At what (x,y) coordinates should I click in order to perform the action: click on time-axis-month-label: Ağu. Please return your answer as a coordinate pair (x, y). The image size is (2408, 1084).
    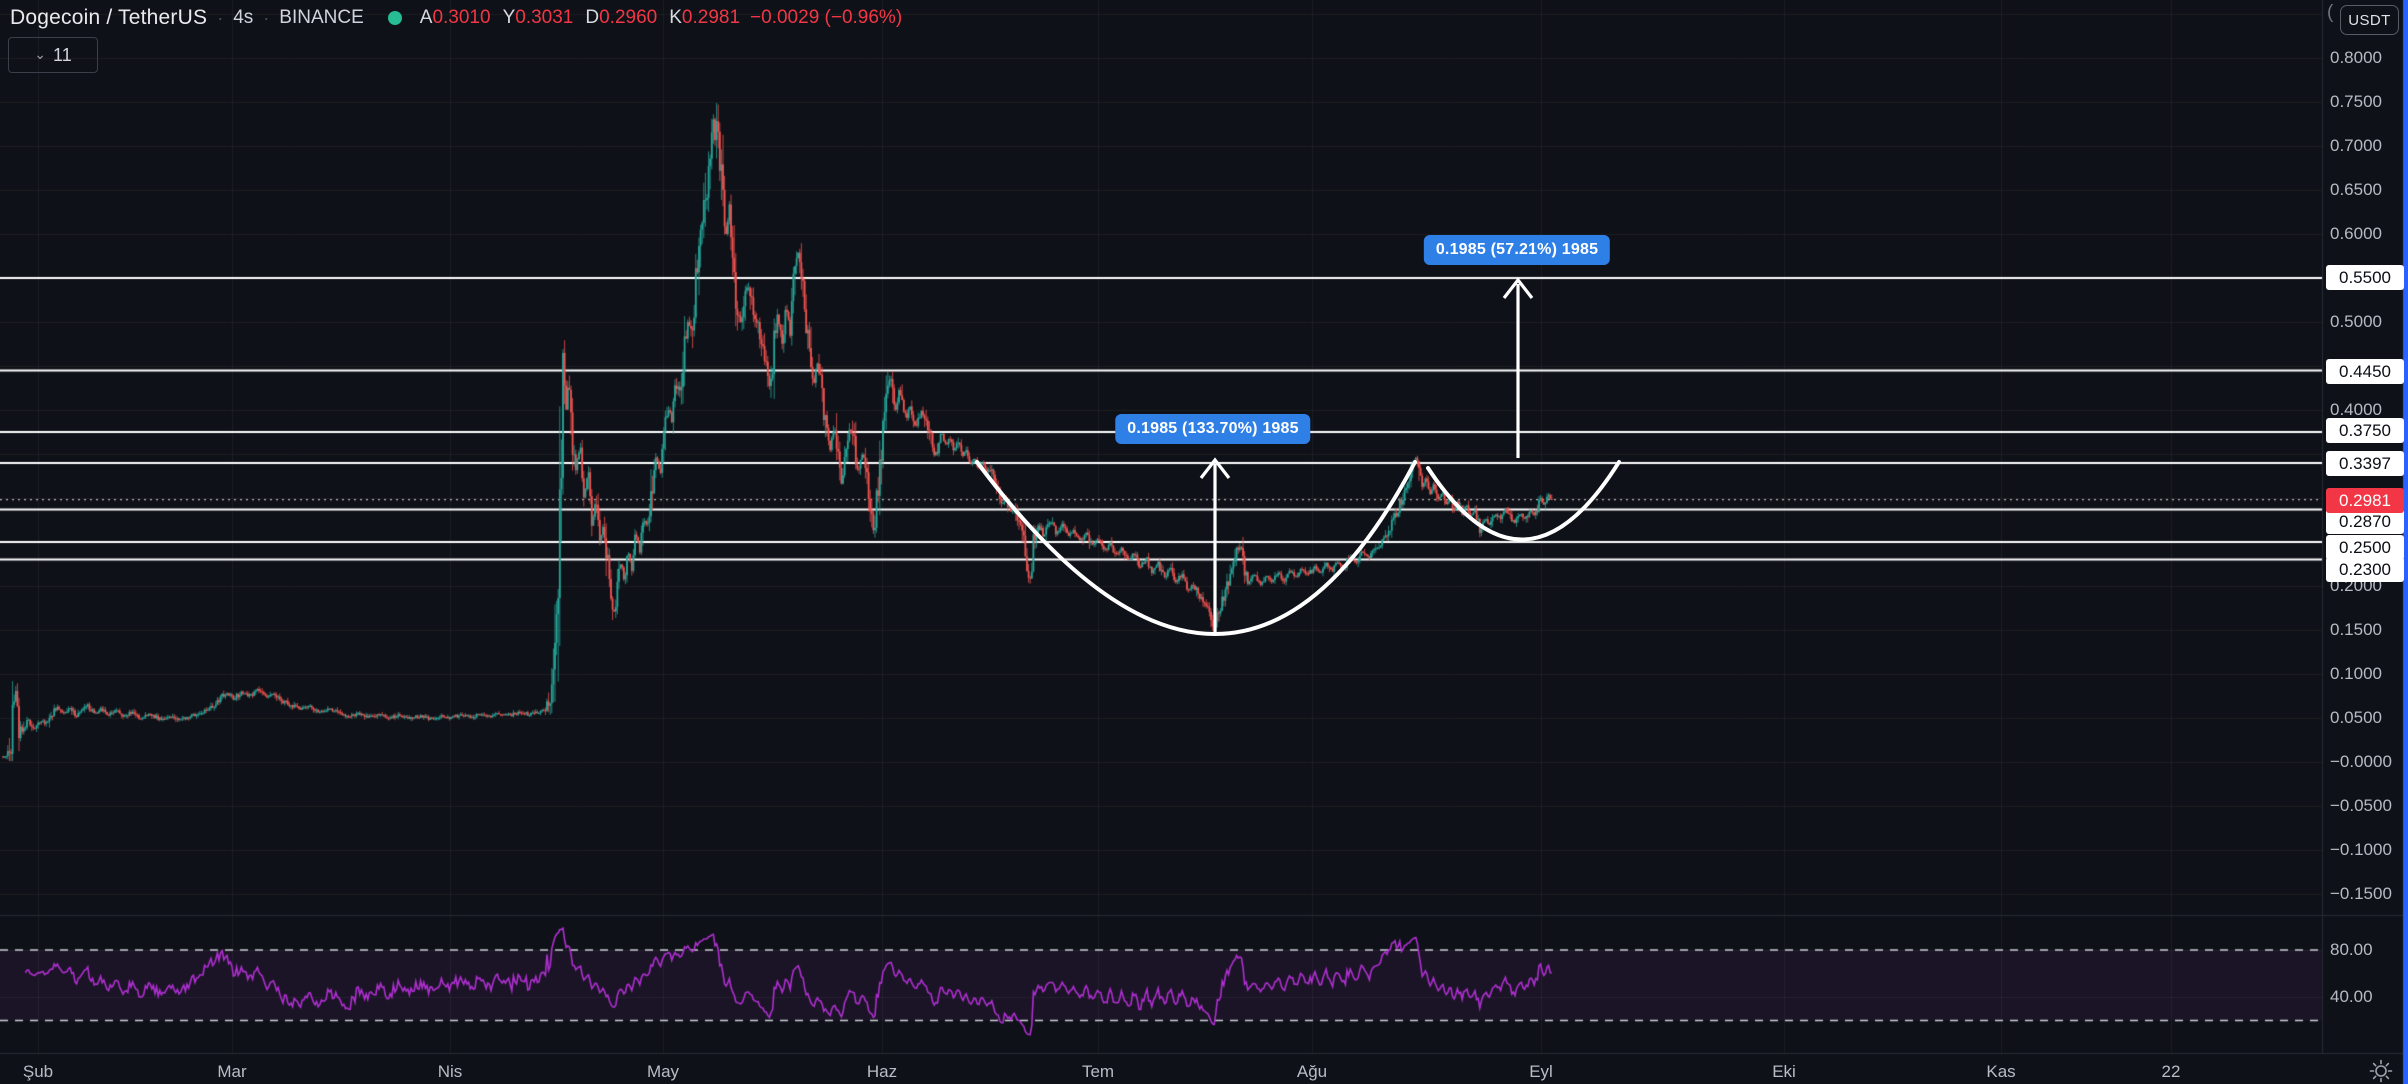
    Looking at the image, I should click on (1312, 1071).